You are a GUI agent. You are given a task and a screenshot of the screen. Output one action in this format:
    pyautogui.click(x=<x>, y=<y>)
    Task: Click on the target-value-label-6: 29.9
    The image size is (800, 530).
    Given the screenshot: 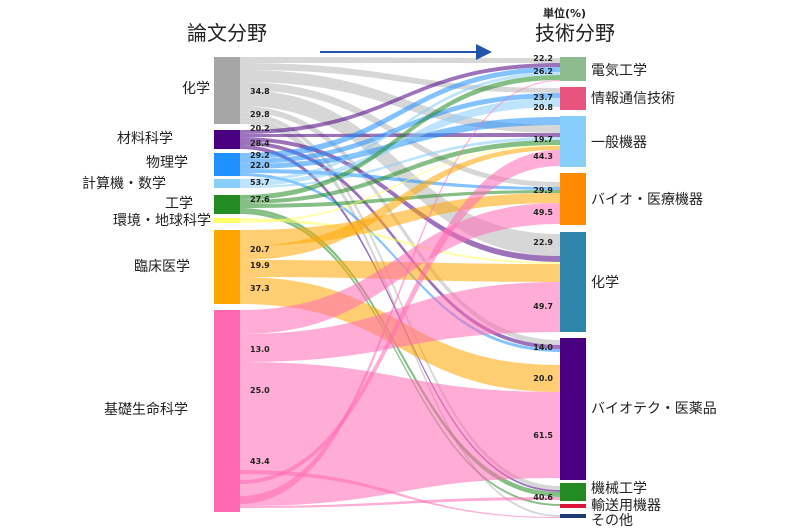 What is the action you would take?
    pyautogui.click(x=543, y=190)
    